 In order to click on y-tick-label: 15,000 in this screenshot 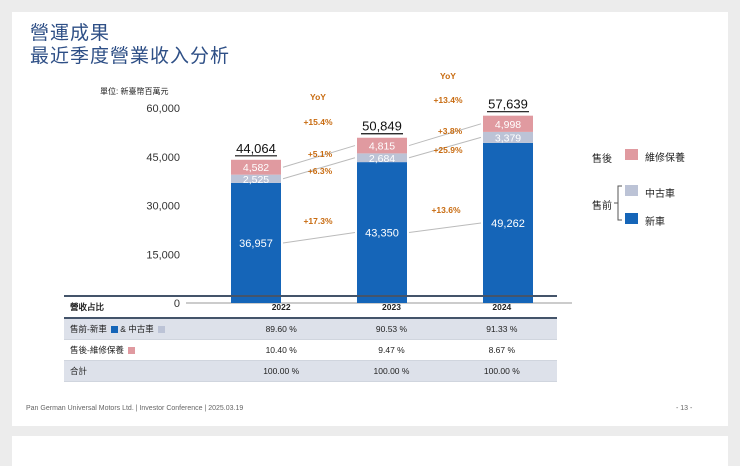, I will do `click(163, 255)`.